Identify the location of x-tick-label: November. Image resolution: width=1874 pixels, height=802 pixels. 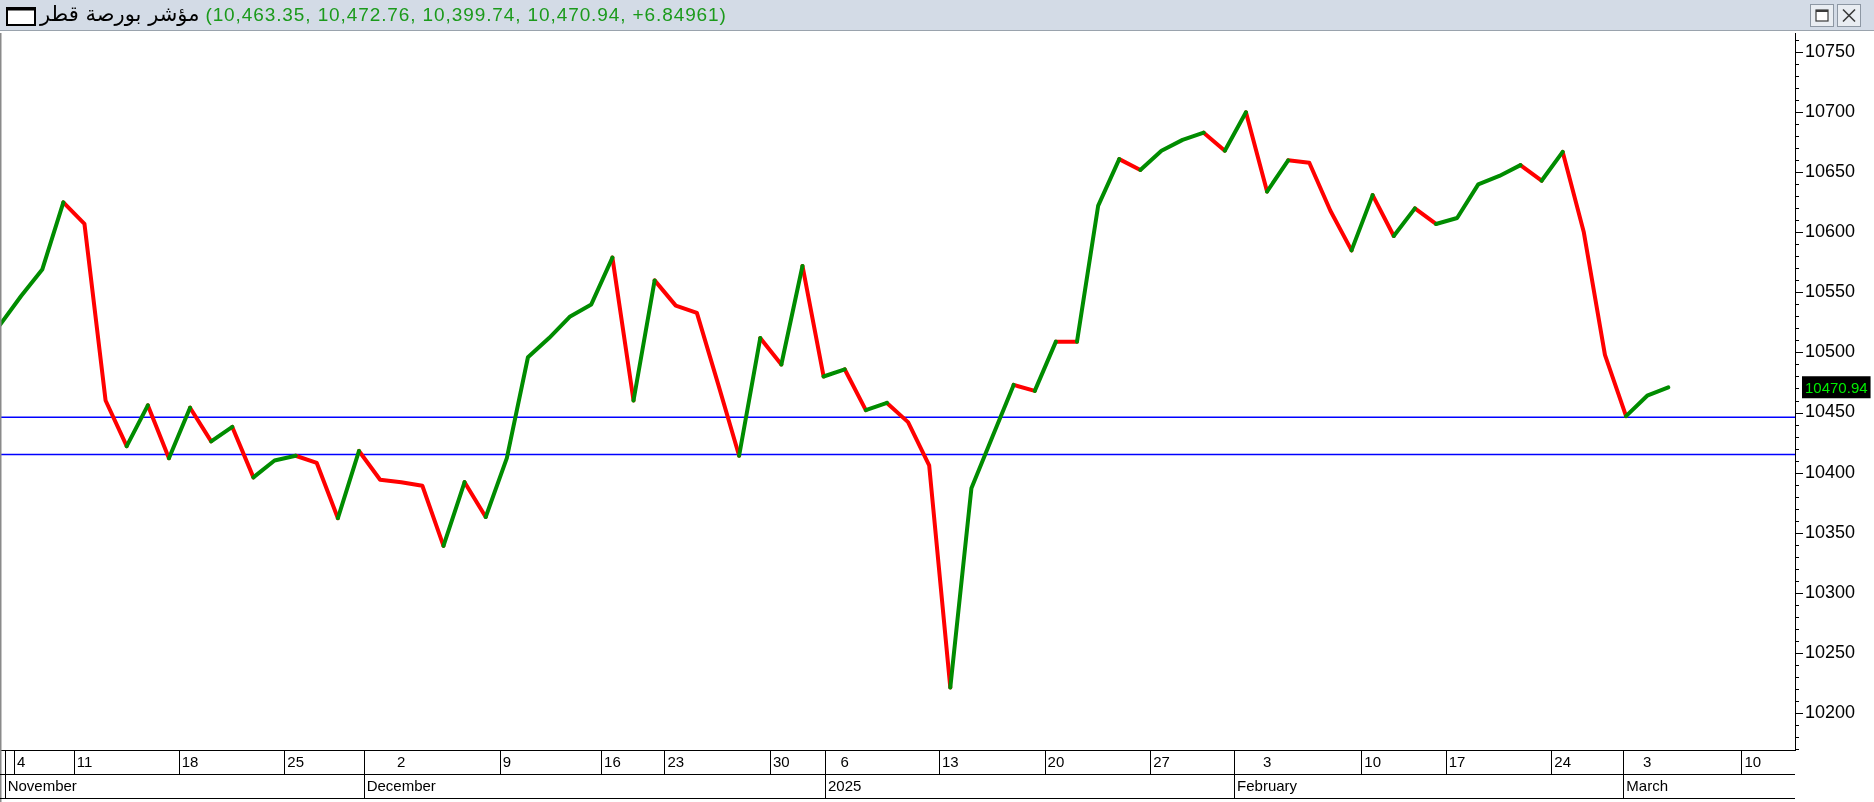
(42, 786).